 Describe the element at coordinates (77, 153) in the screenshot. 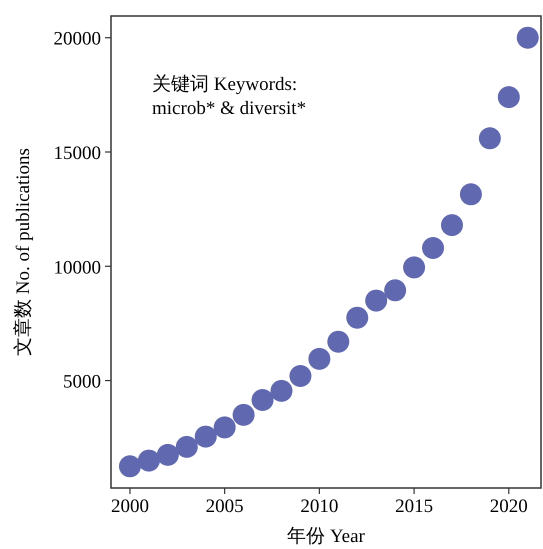

I see `y-tick-label: 15000` at that location.